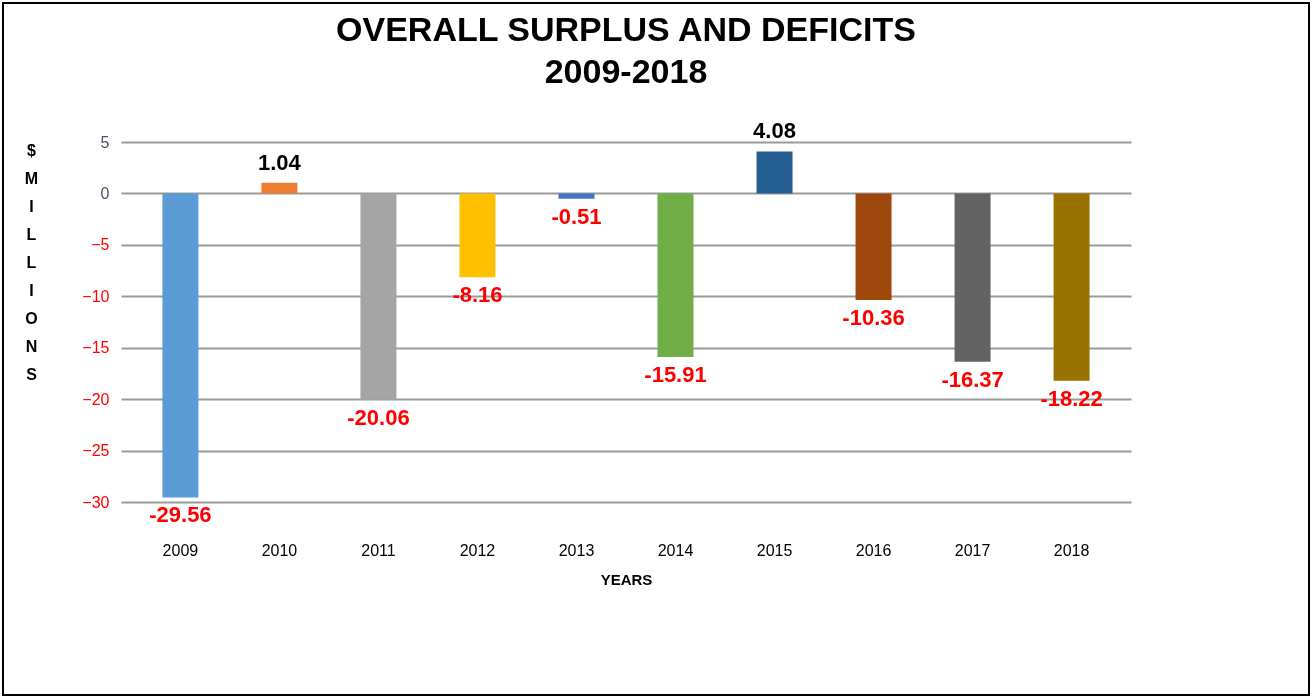  Describe the element at coordinates (873, 317) in the screenshot. I see `data-label: -10.36` at that location.